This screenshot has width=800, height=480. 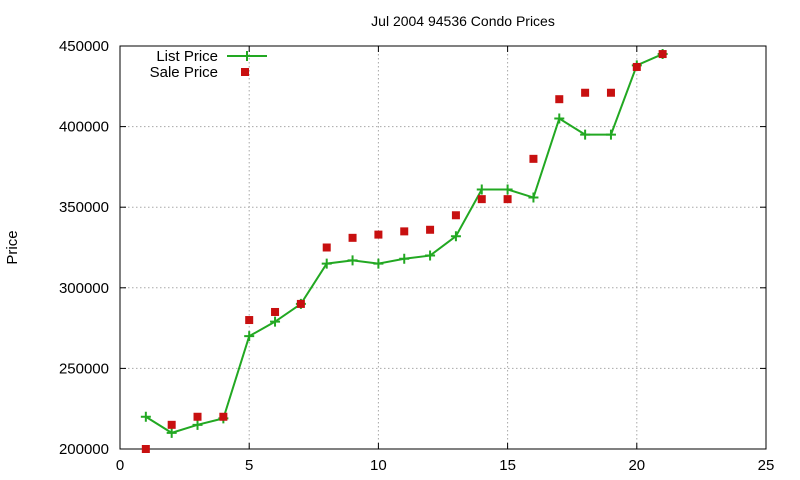 I want to click on y-axis-title: Price, so click(x=12, y=247).